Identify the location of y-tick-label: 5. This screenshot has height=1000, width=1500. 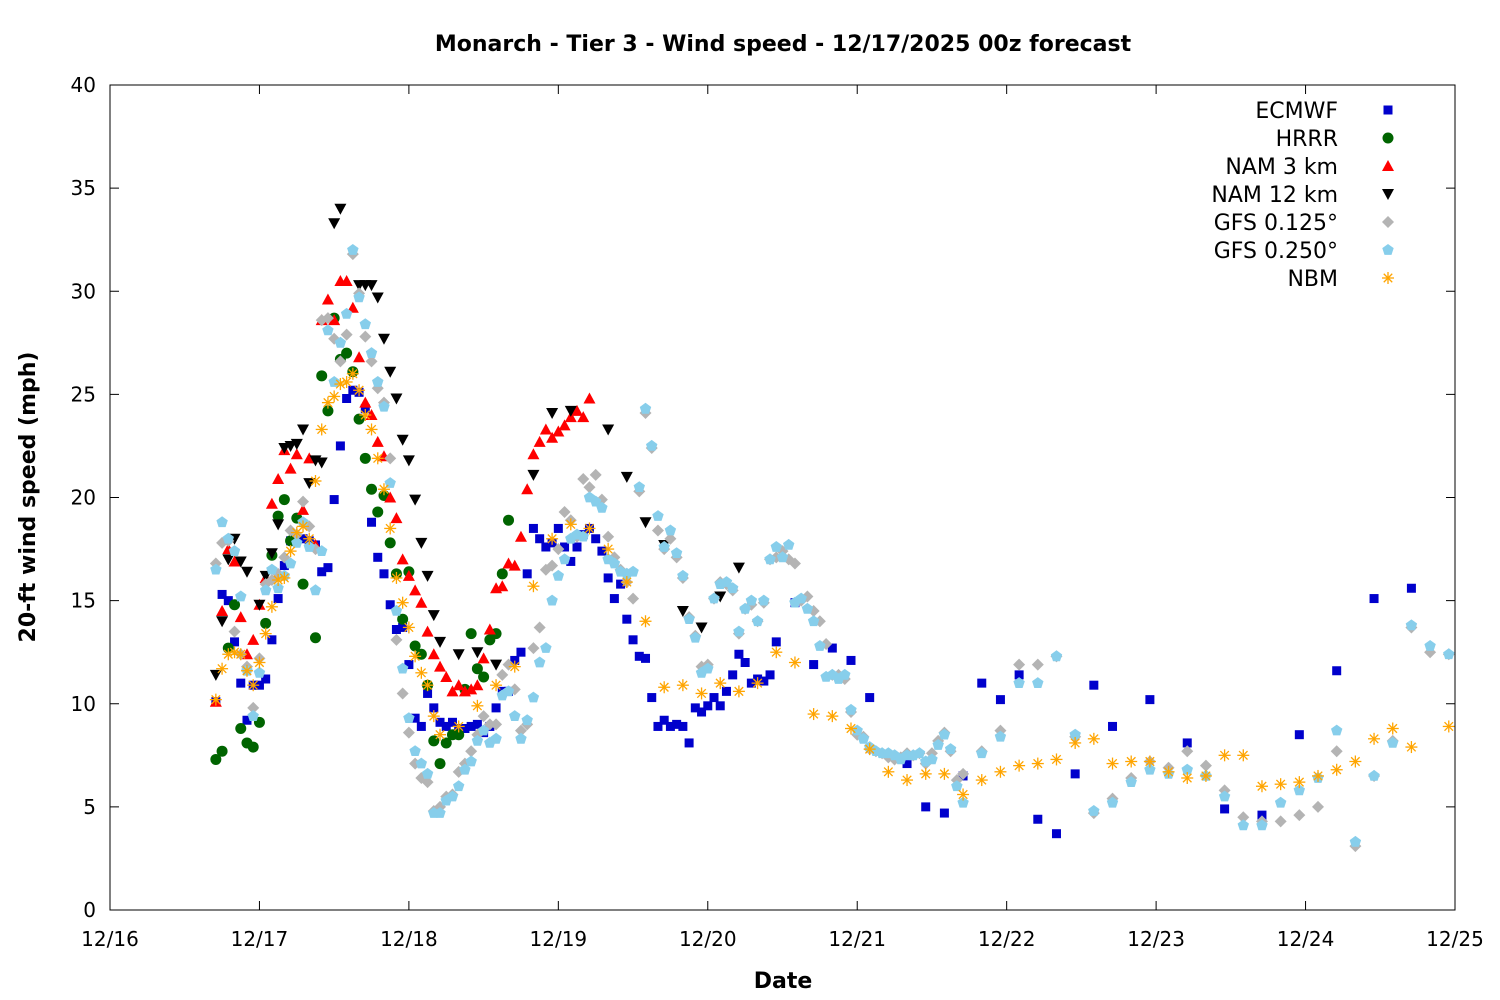
(89, 807).